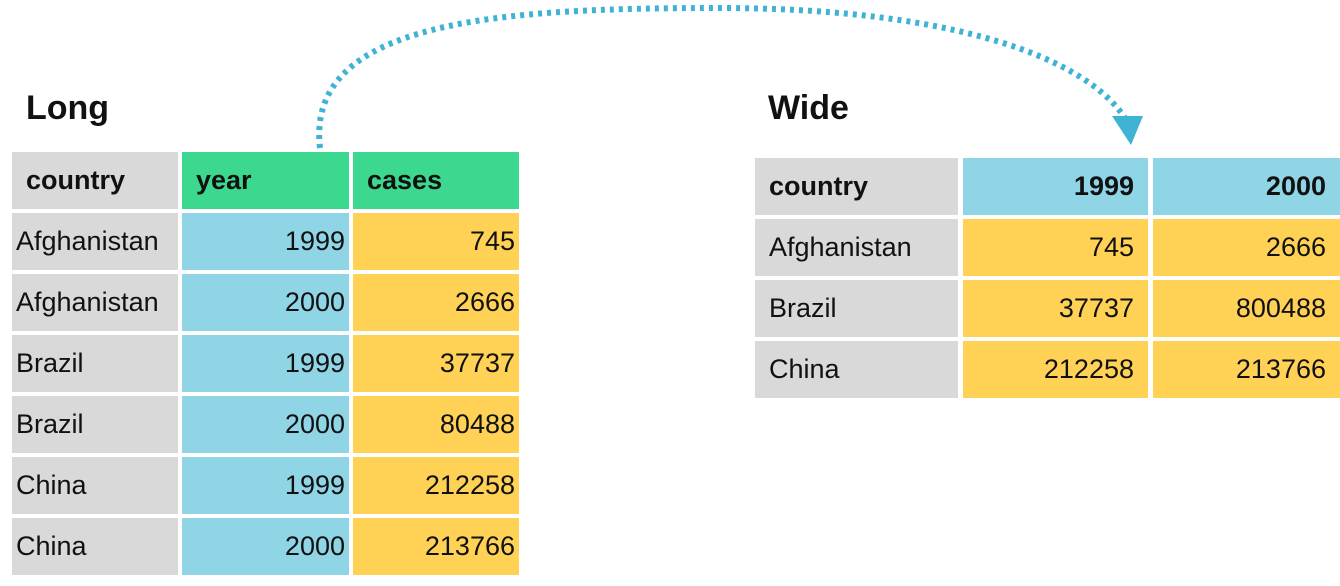  What do you see at coordinates (856, 247) in the screenshot?
I see `wide-row-1-country: Afghanistan` at bounding box center [856, 247].